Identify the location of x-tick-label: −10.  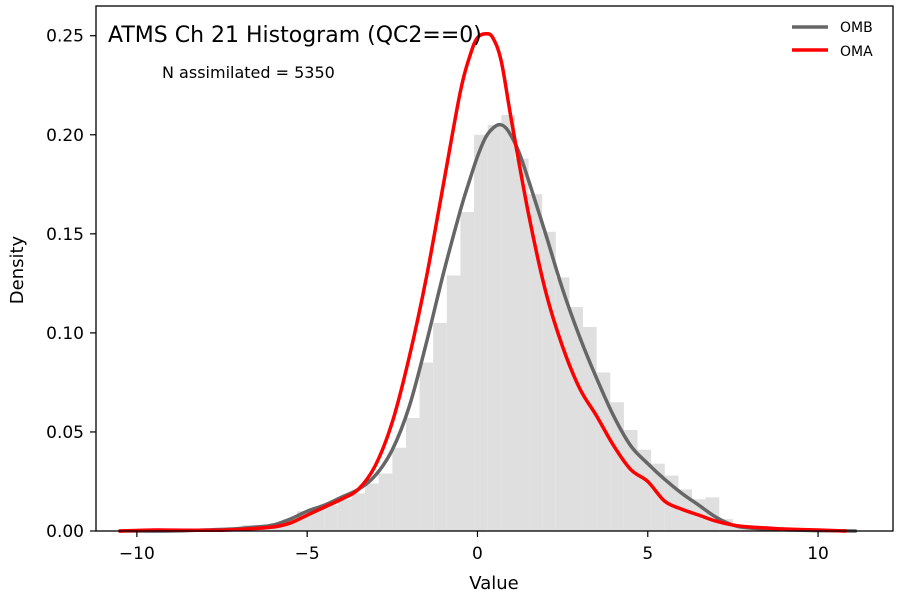
(137, 554).